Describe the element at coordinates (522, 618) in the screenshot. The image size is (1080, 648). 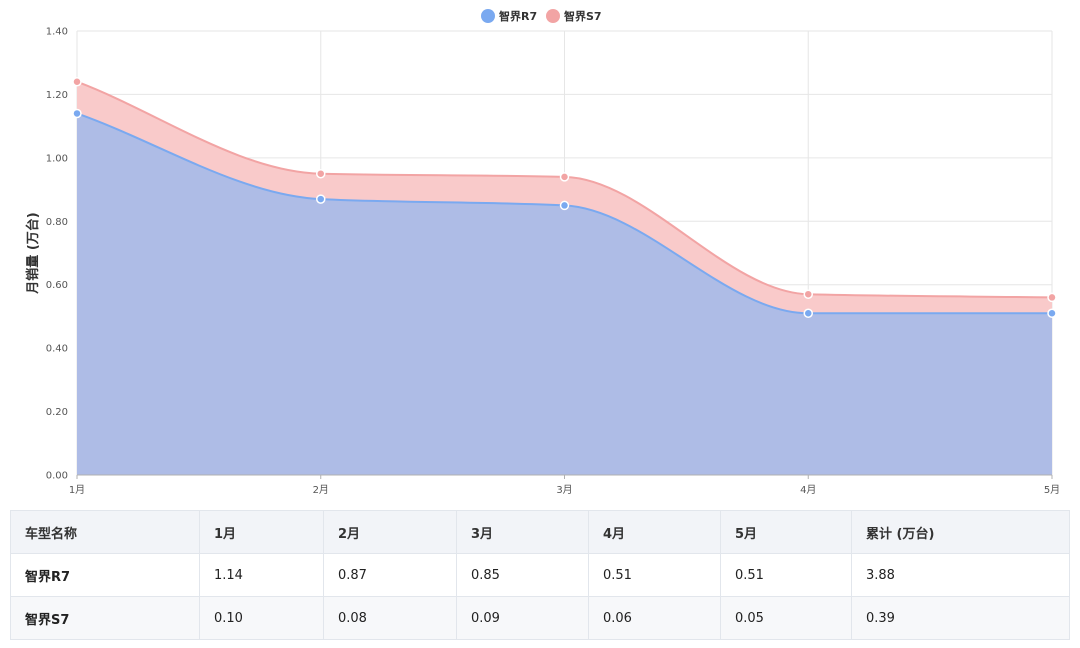
I see `table-cell: 0.09` at that location.